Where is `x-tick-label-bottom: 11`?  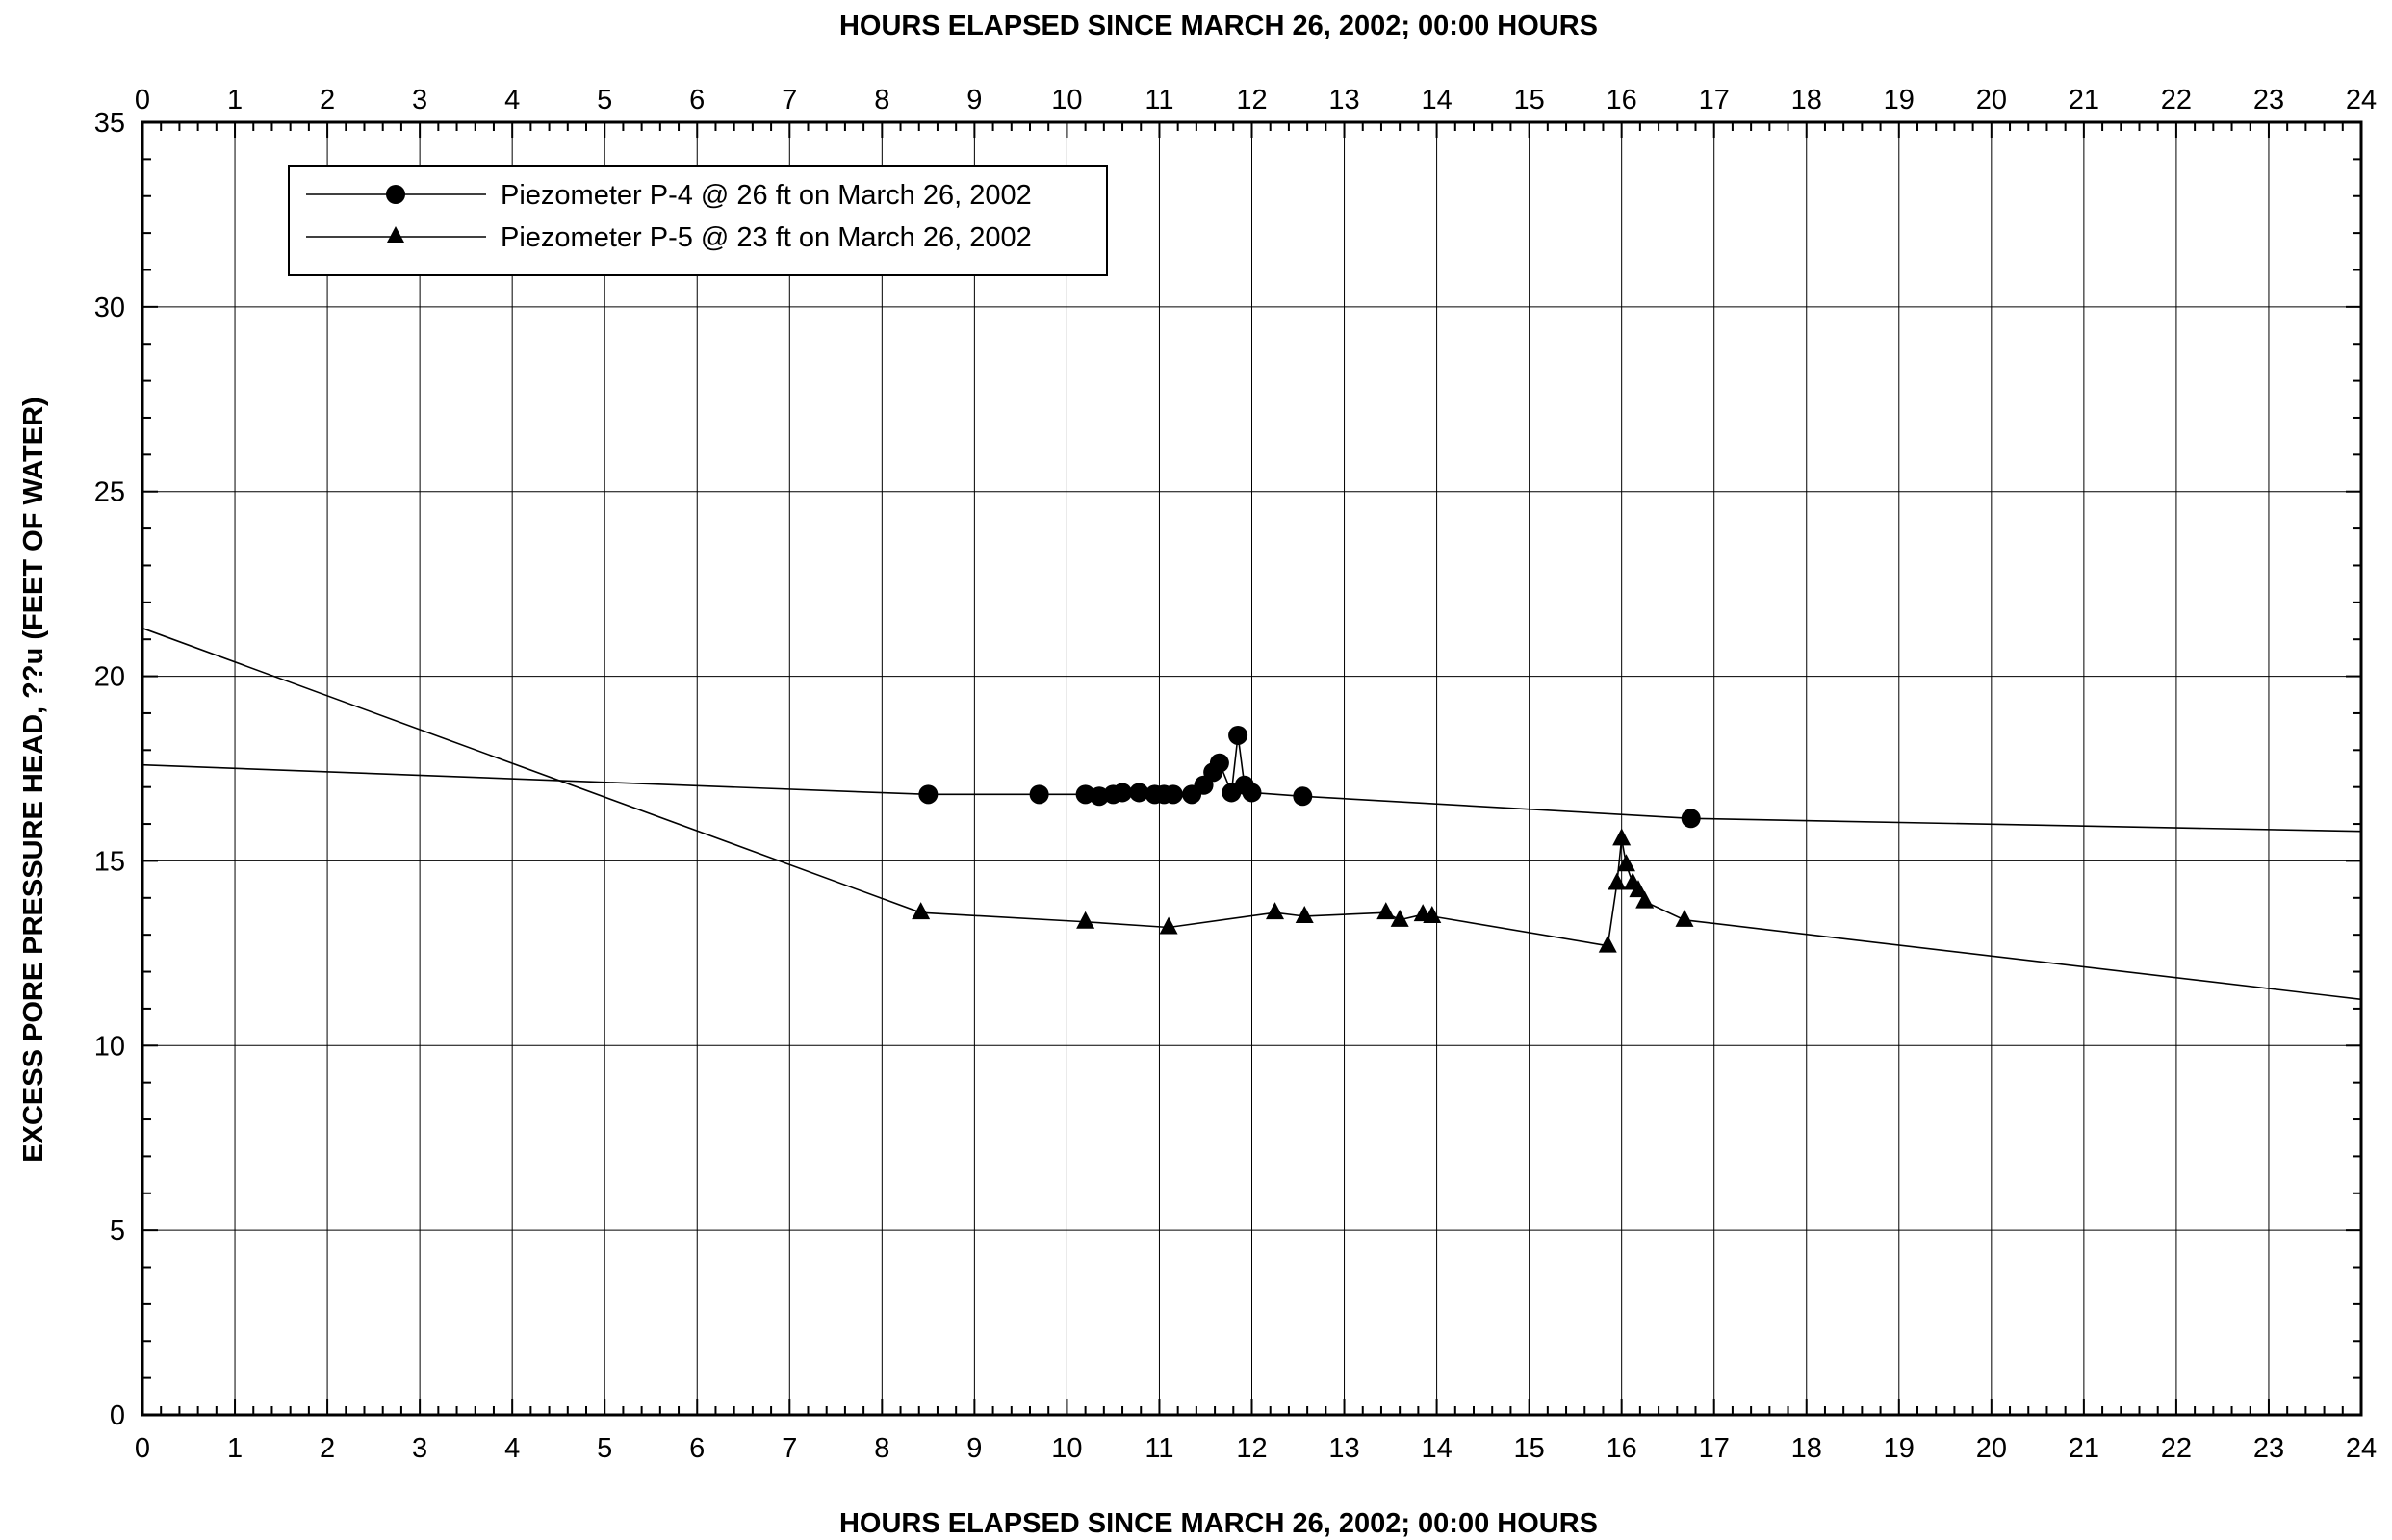 x-tick-label-bottom: 11 is located at coordinates (1159, 1448).